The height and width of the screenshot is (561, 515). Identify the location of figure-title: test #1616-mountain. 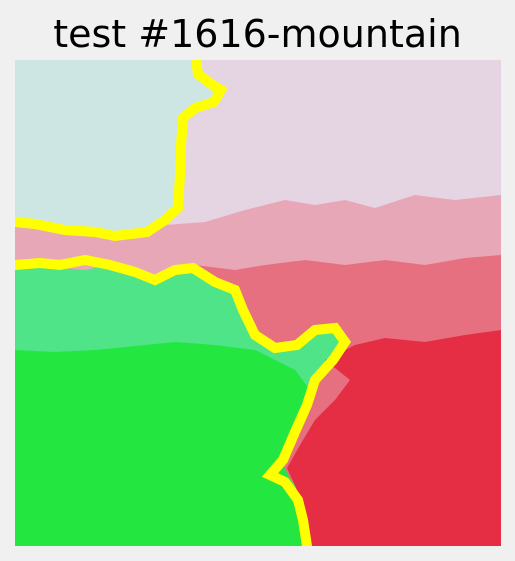
(257, 34).